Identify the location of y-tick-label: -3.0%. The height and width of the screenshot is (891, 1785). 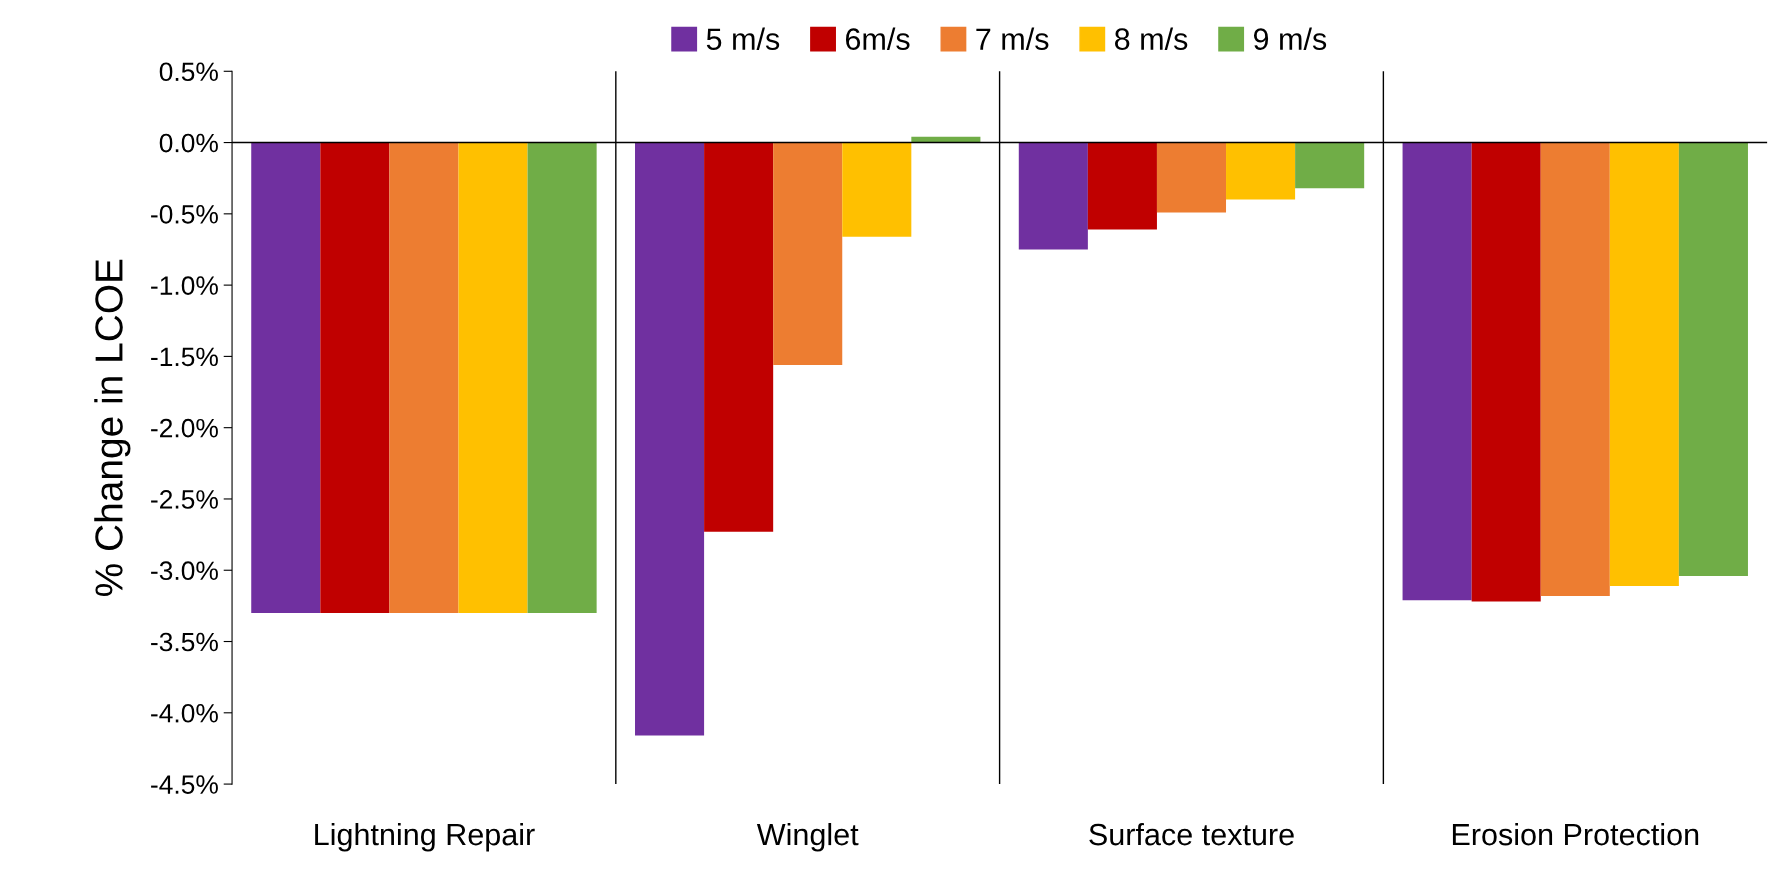
(184, 571).